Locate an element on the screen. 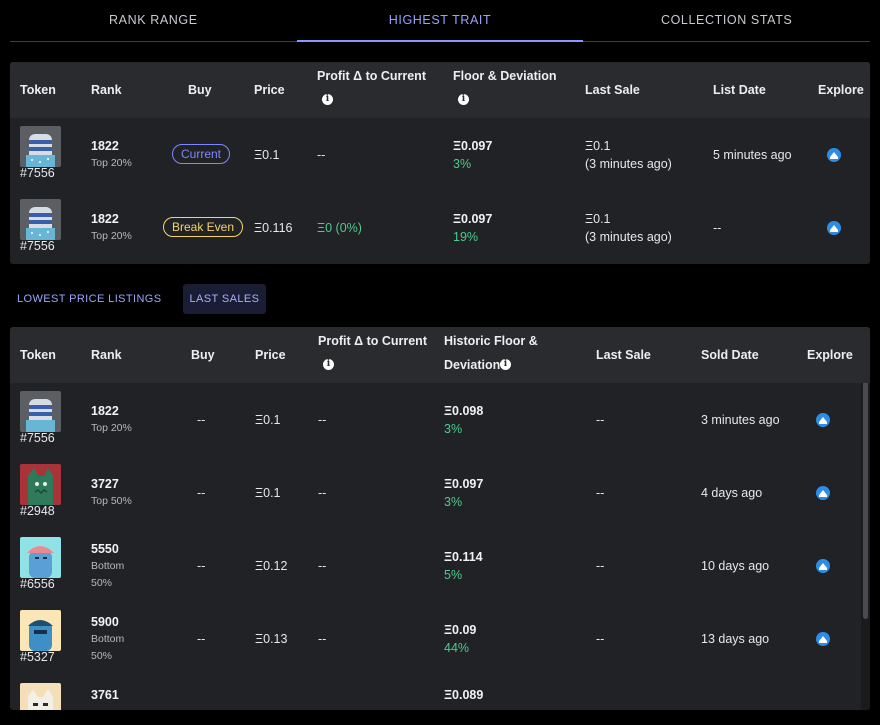  tab-lowest-price-listings: LOWEST PRICE LISTINGS is located at coordinates (89, 299).